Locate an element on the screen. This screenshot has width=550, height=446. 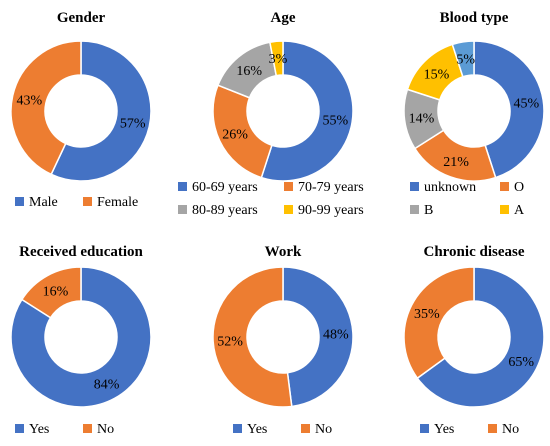
donut-slice-60-69-years is located at coordinates (307, 111).